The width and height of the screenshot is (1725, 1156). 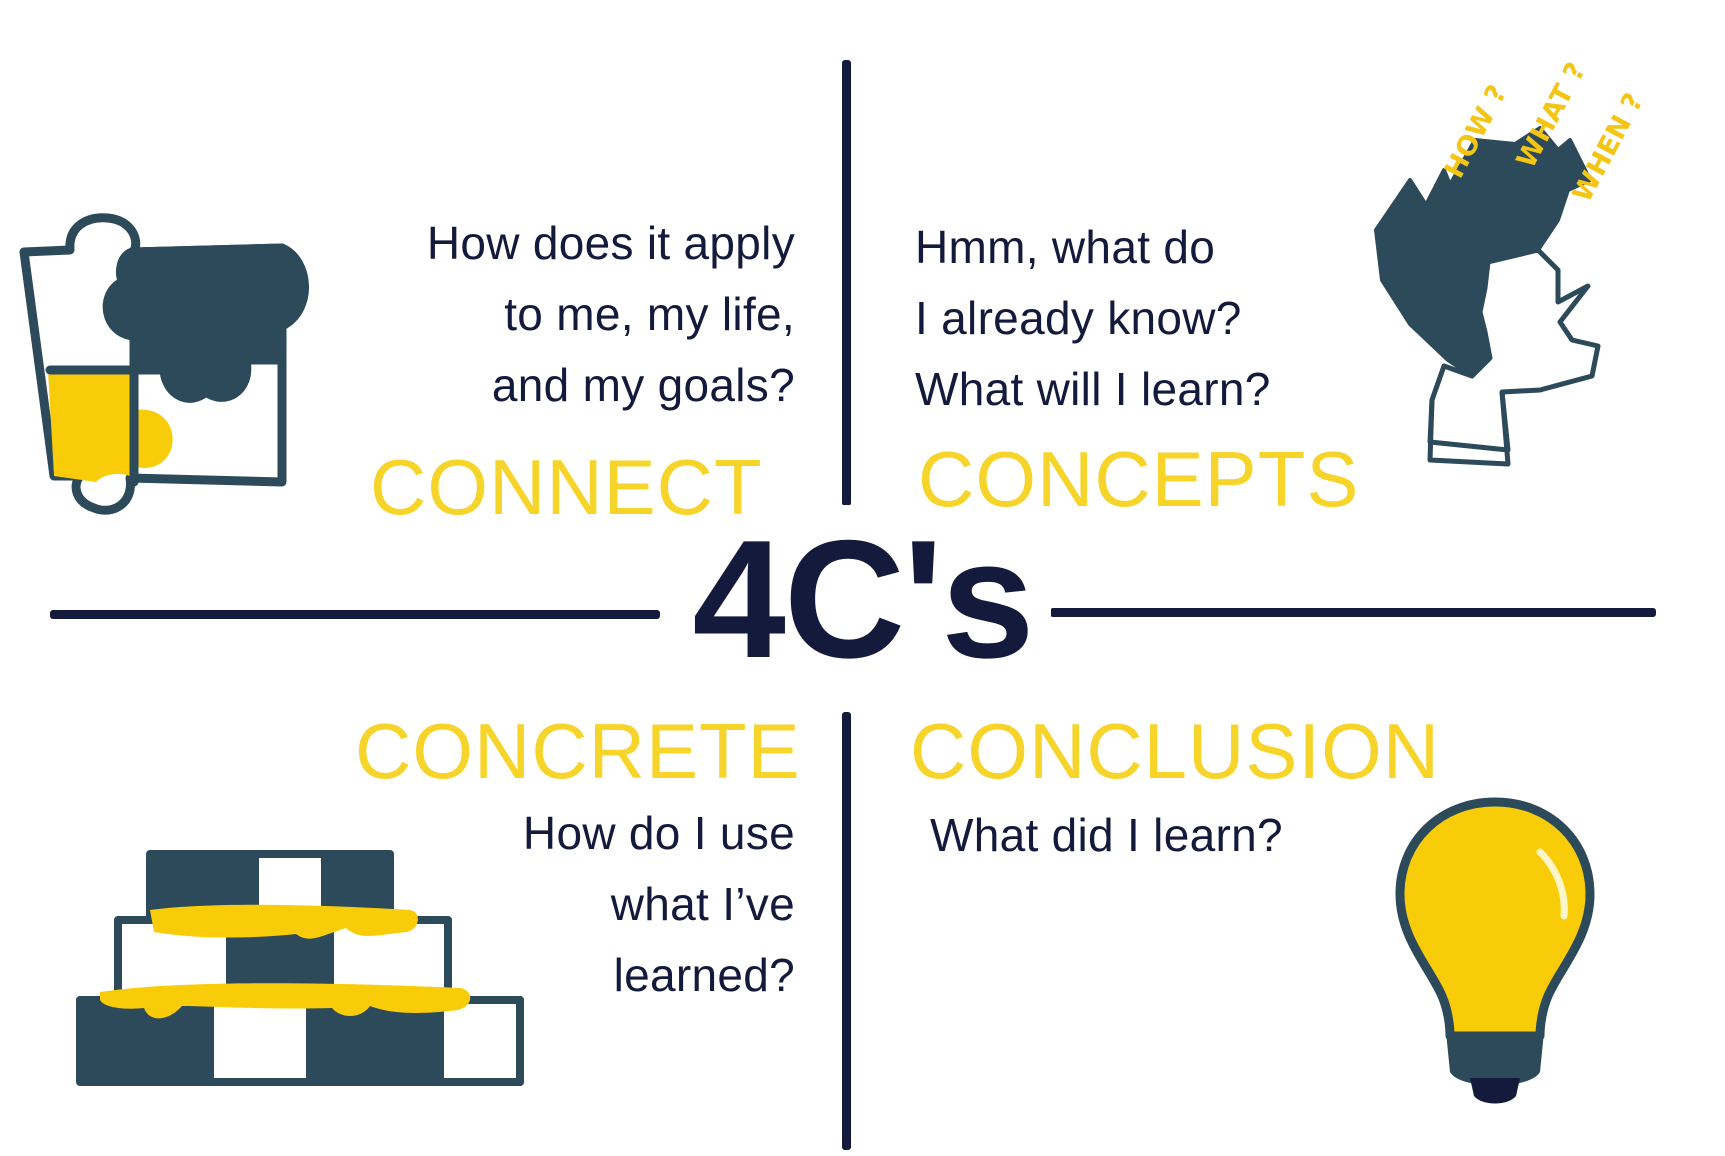 What do you see at coordinates (658, 904) in the screenshot?
I see `concrete-question: How do I use what I’ve learned?` at bounding box center [658, 904].